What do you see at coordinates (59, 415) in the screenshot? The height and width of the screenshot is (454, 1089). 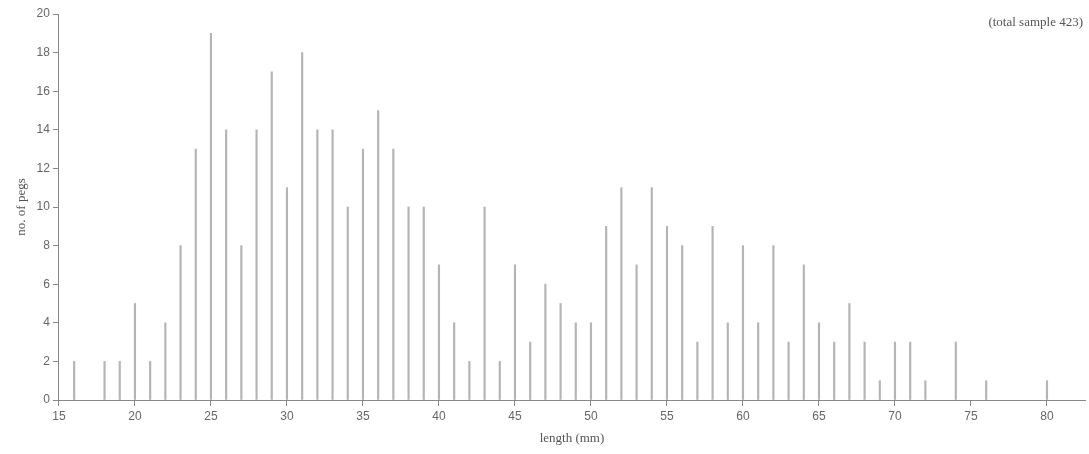 I see `x-tick-label: 15` at bounding box center [59, 415].